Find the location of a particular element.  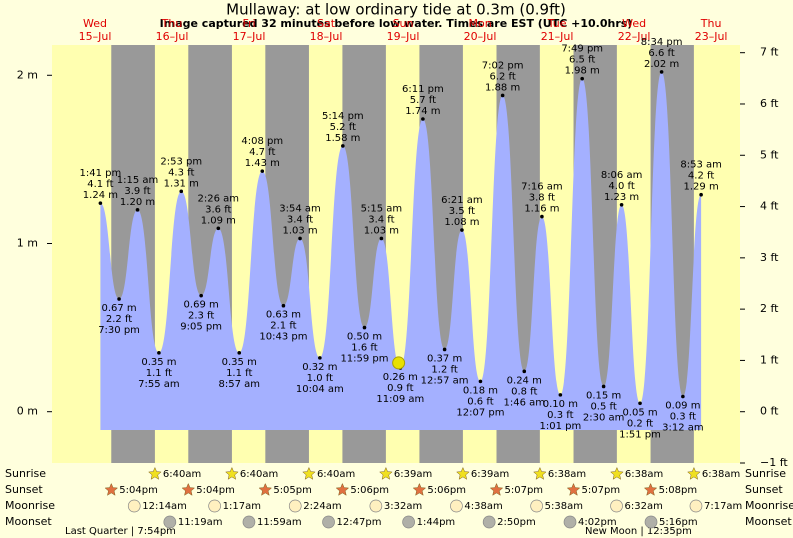

tide-label: 1.16 m is located at coordinates (541, 209).